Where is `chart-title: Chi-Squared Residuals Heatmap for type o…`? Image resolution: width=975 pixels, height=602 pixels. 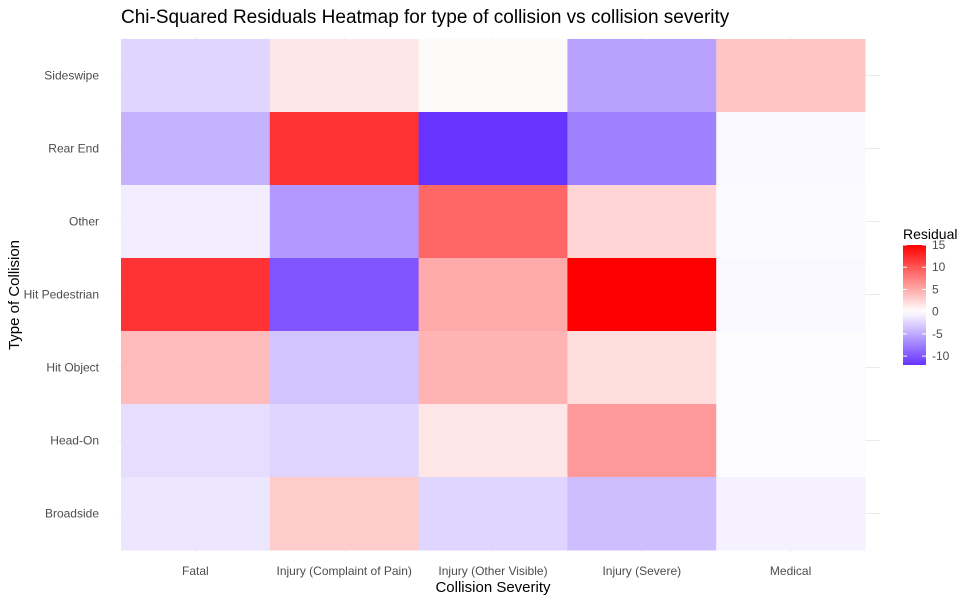
chart-title: Chi-Squared Residuals Heatmap for type o… is located at coordinates (425, 17).